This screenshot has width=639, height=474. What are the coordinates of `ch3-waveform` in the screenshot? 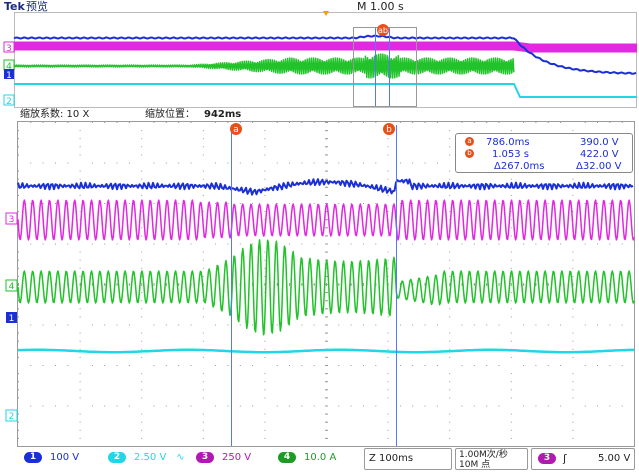 It's located at (326, 220).